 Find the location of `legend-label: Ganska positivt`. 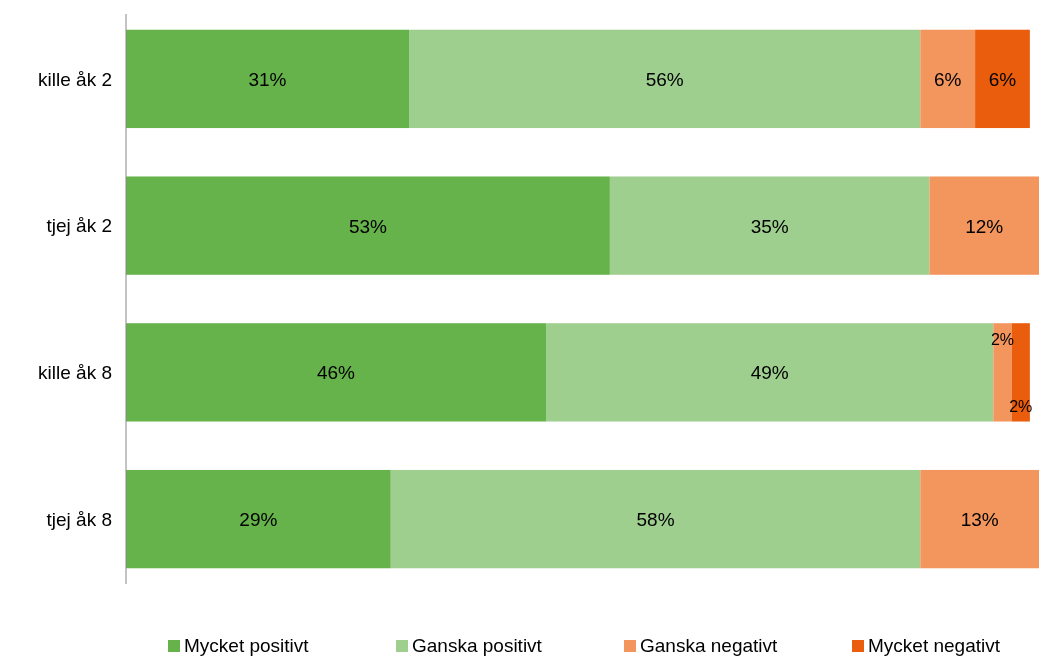

legend-label: Ganska positivt is located at coordinates (477, 645).